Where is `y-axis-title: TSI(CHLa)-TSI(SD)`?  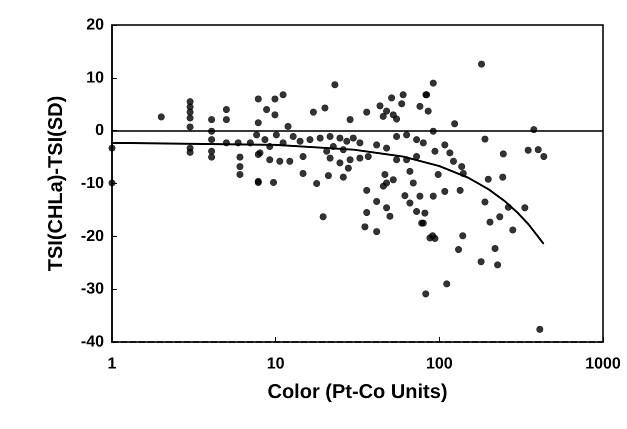 y-axis-title: TSI(CHLa)-TSI(SD) is located at coordinates (56, 184).